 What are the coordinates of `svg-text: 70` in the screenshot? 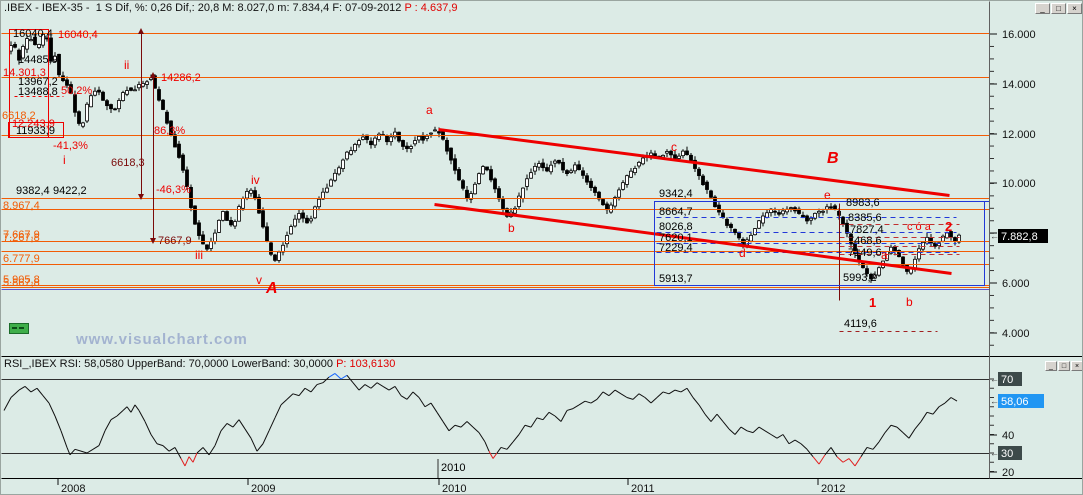 It's located at (1007, 380).